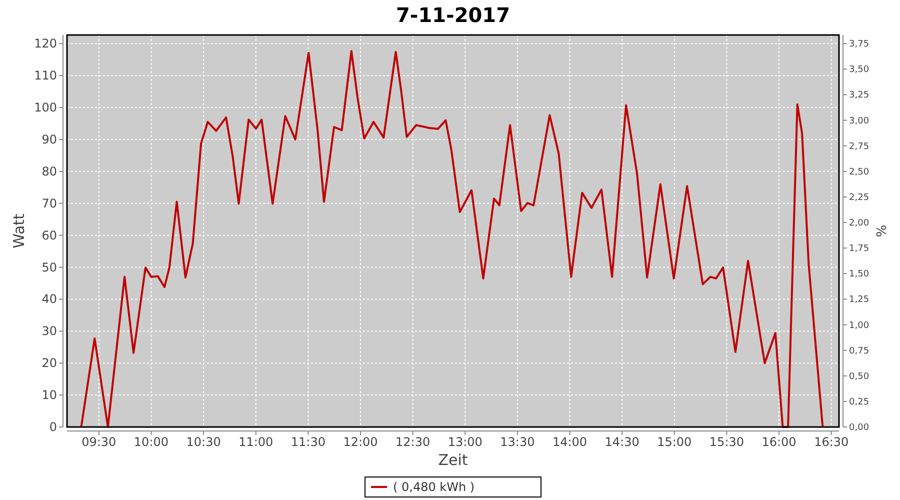 The height and width of the screenshot is (500, 900). Describe the element at coordinates (859, 402) in the screenshot. I see `y2-tick-label: 0,25` at that location.